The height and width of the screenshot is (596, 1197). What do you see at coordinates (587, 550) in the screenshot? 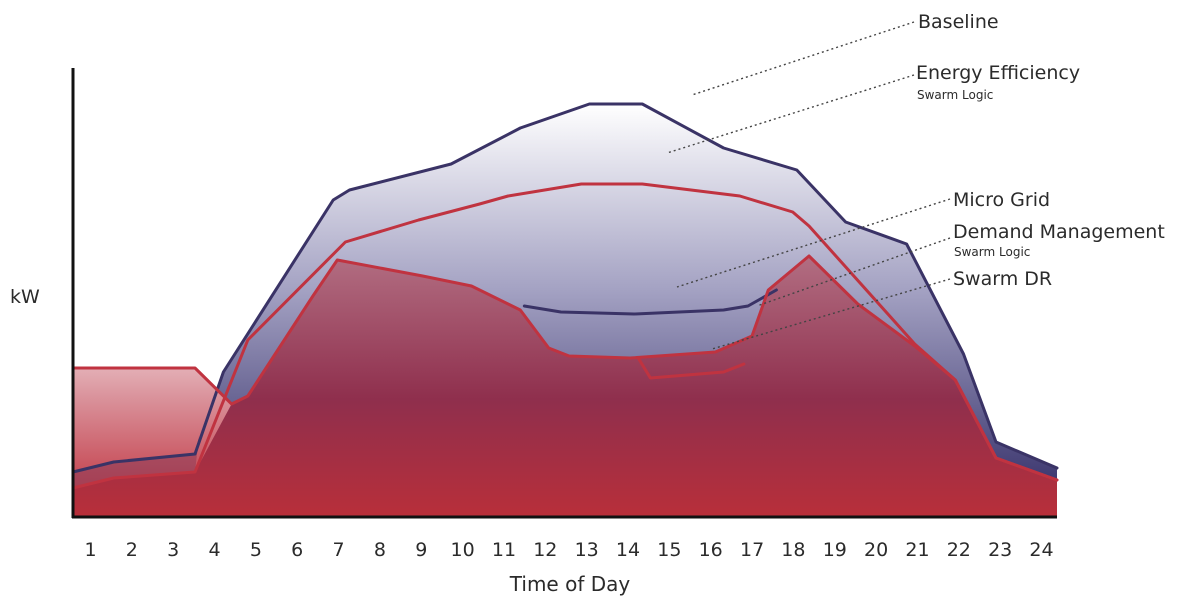
I see `x-tick-label: 13` at bounding box center [587, 550].